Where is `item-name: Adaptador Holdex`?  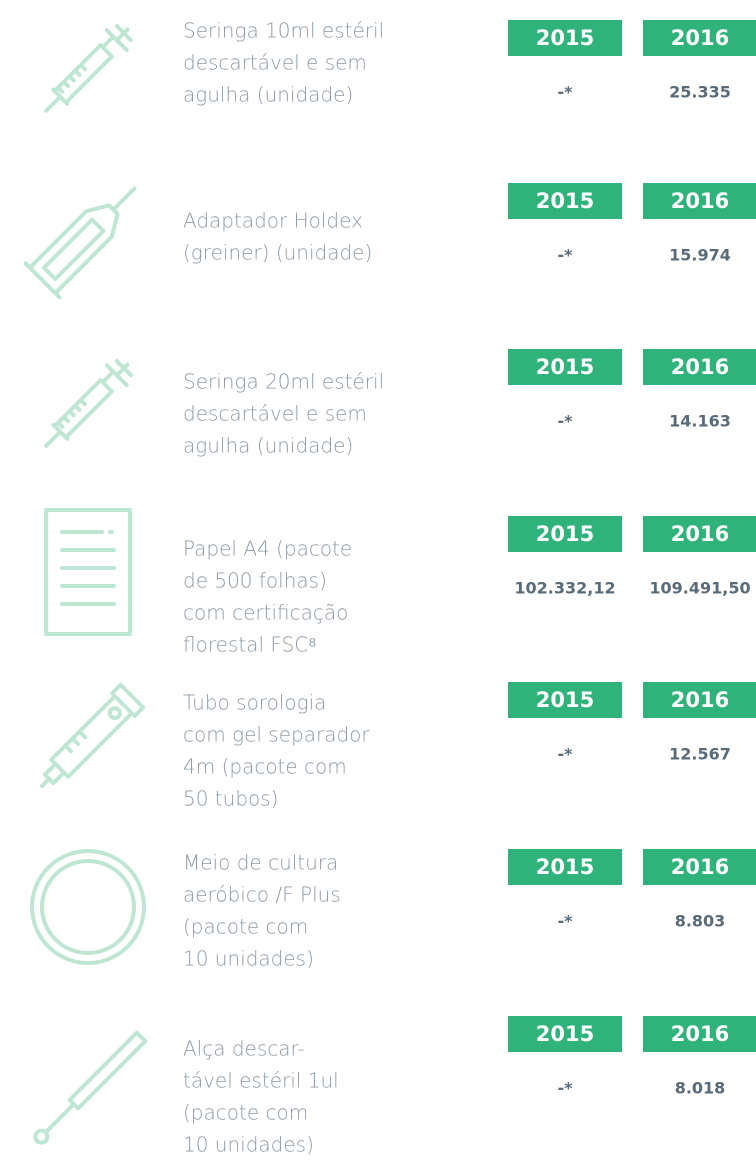 item-name: Adaptador Holdex is located at coordinates (273, 221).